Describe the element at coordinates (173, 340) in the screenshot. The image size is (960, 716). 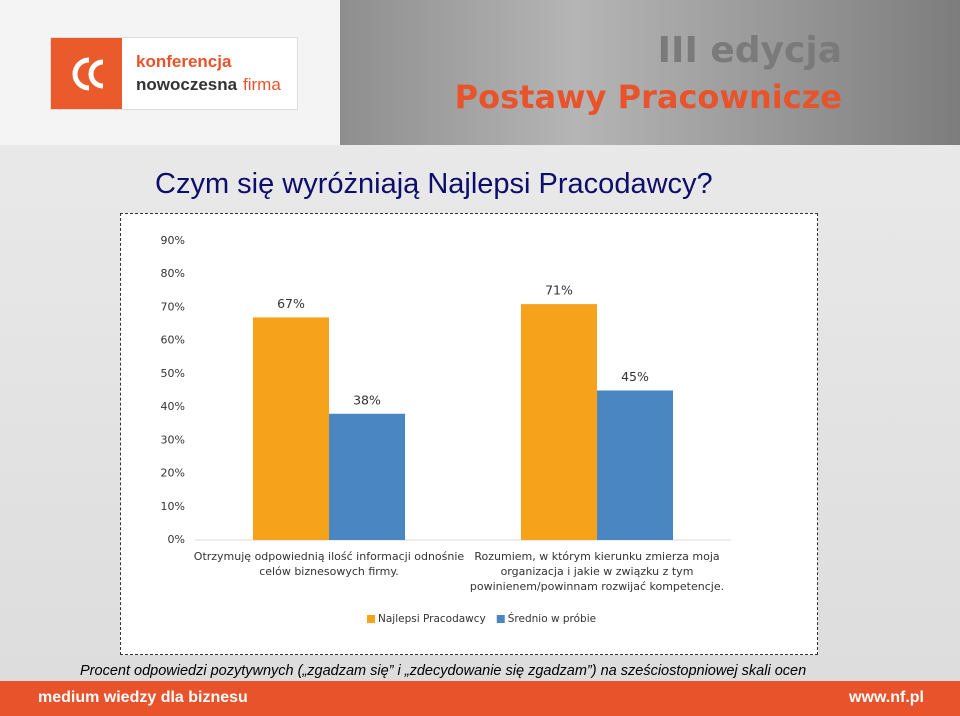
I see `y-tick-label: 60%` at that location.